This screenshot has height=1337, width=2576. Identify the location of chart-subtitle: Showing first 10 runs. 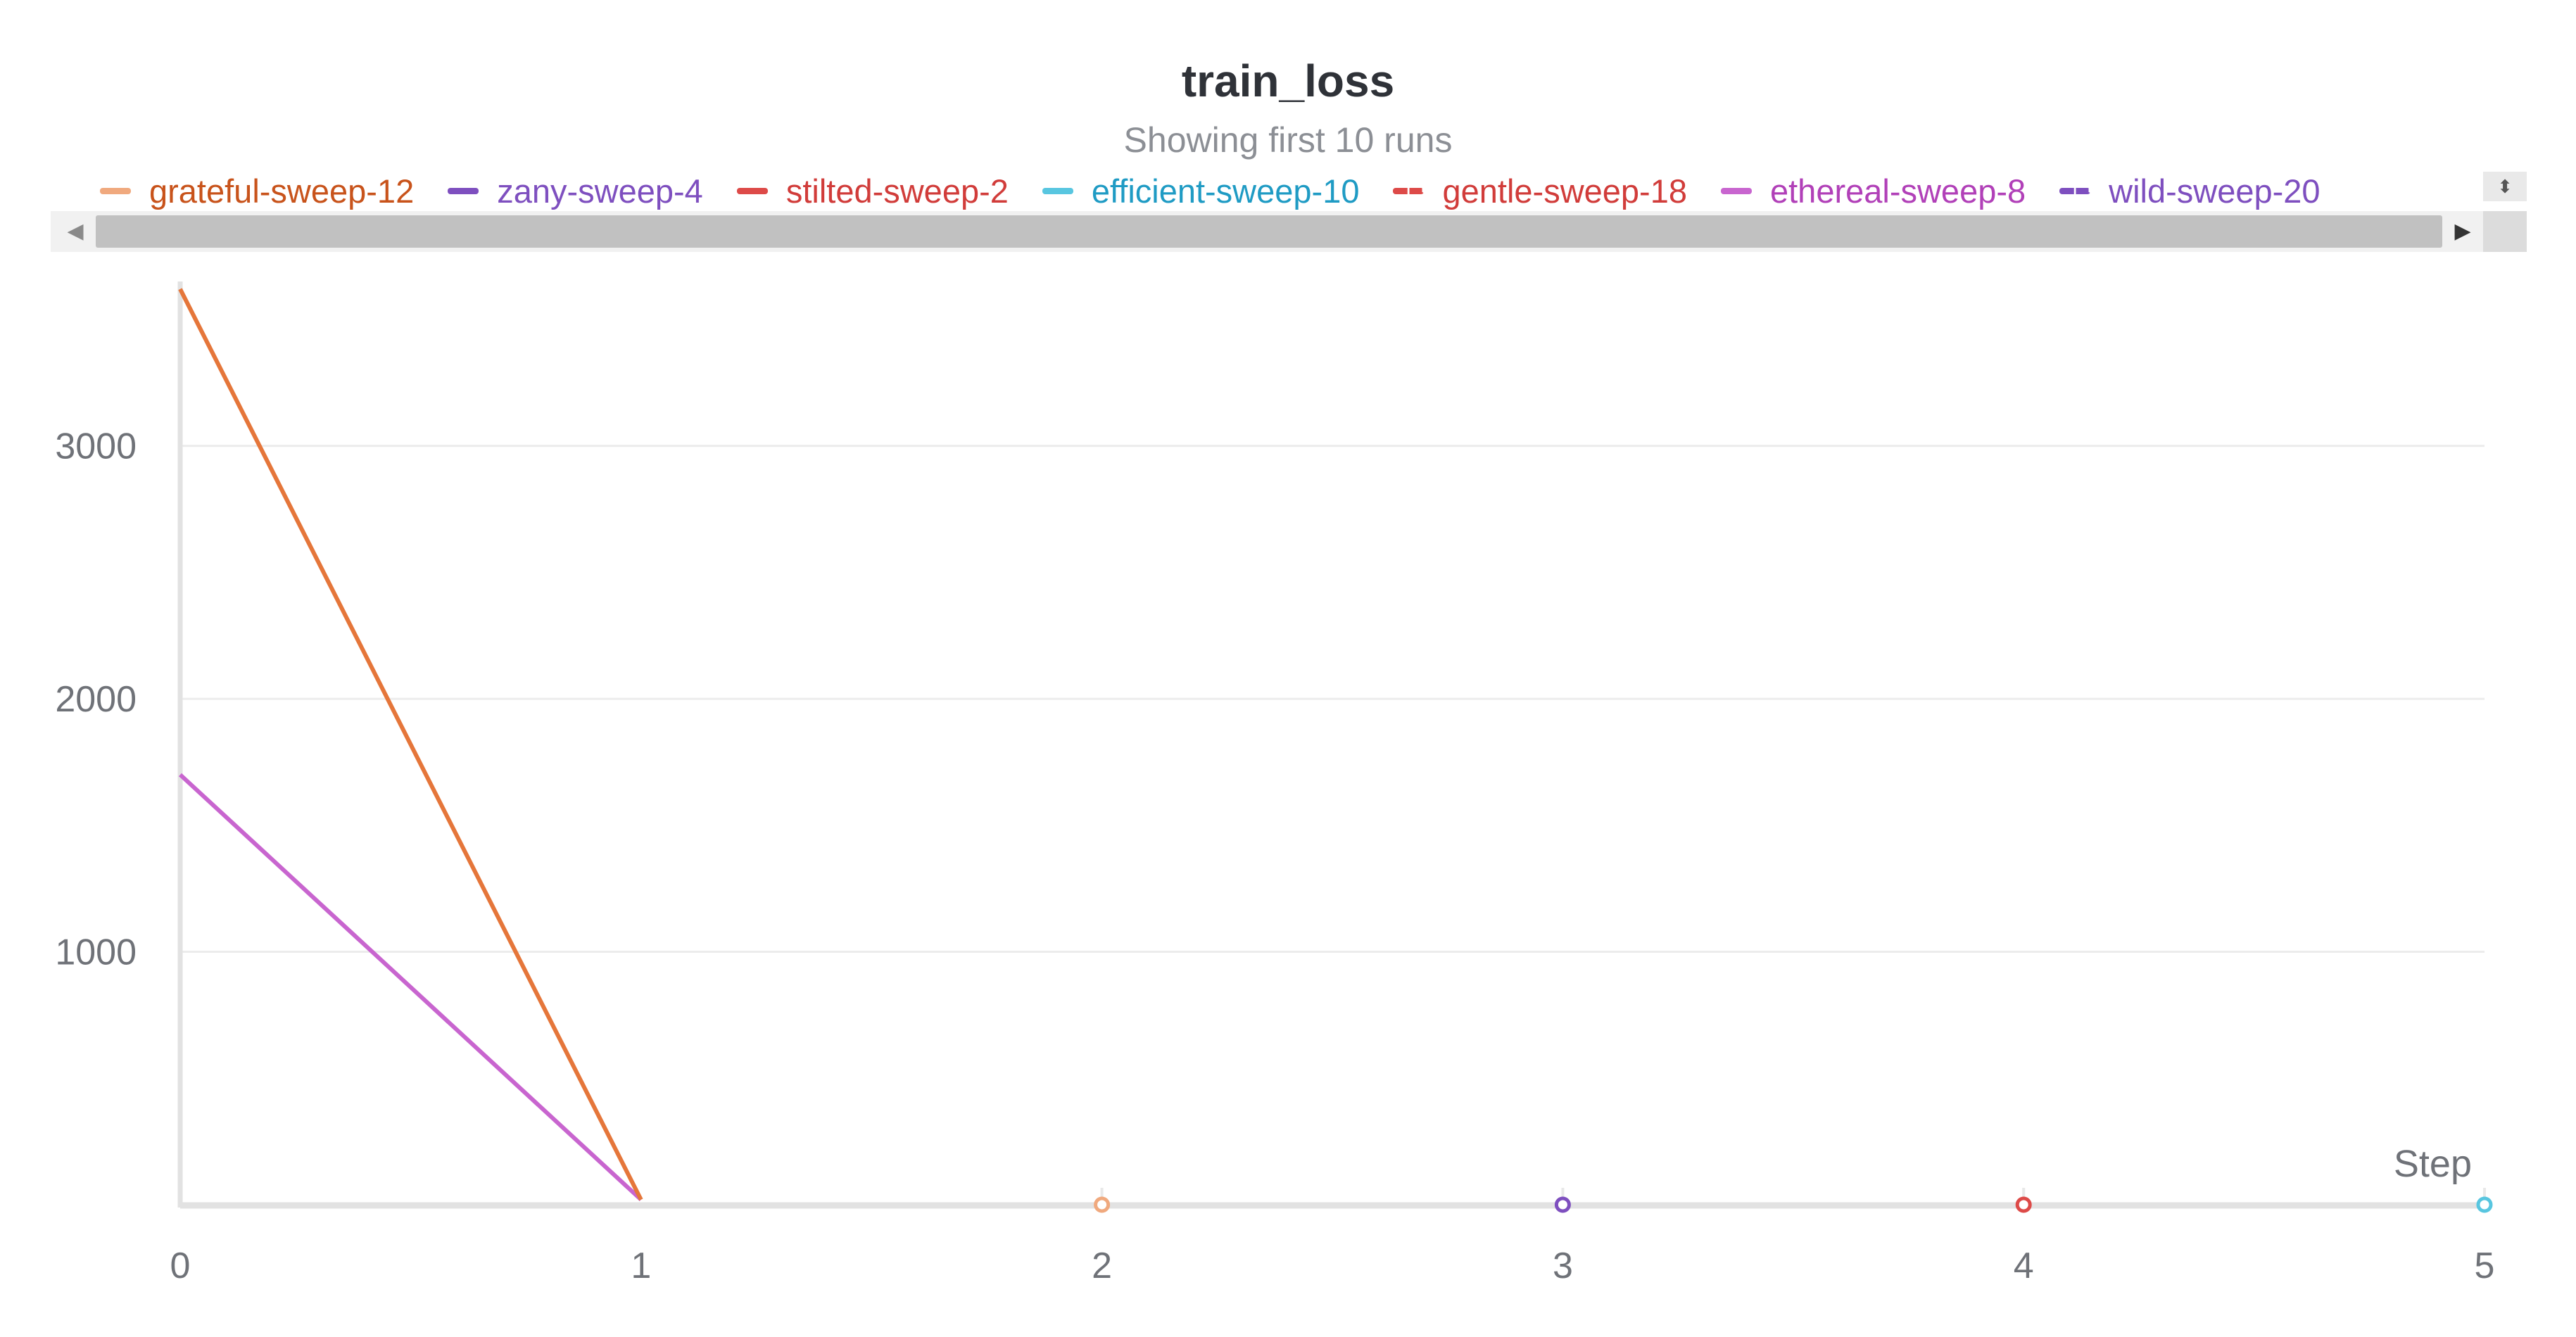
(1288, 140).